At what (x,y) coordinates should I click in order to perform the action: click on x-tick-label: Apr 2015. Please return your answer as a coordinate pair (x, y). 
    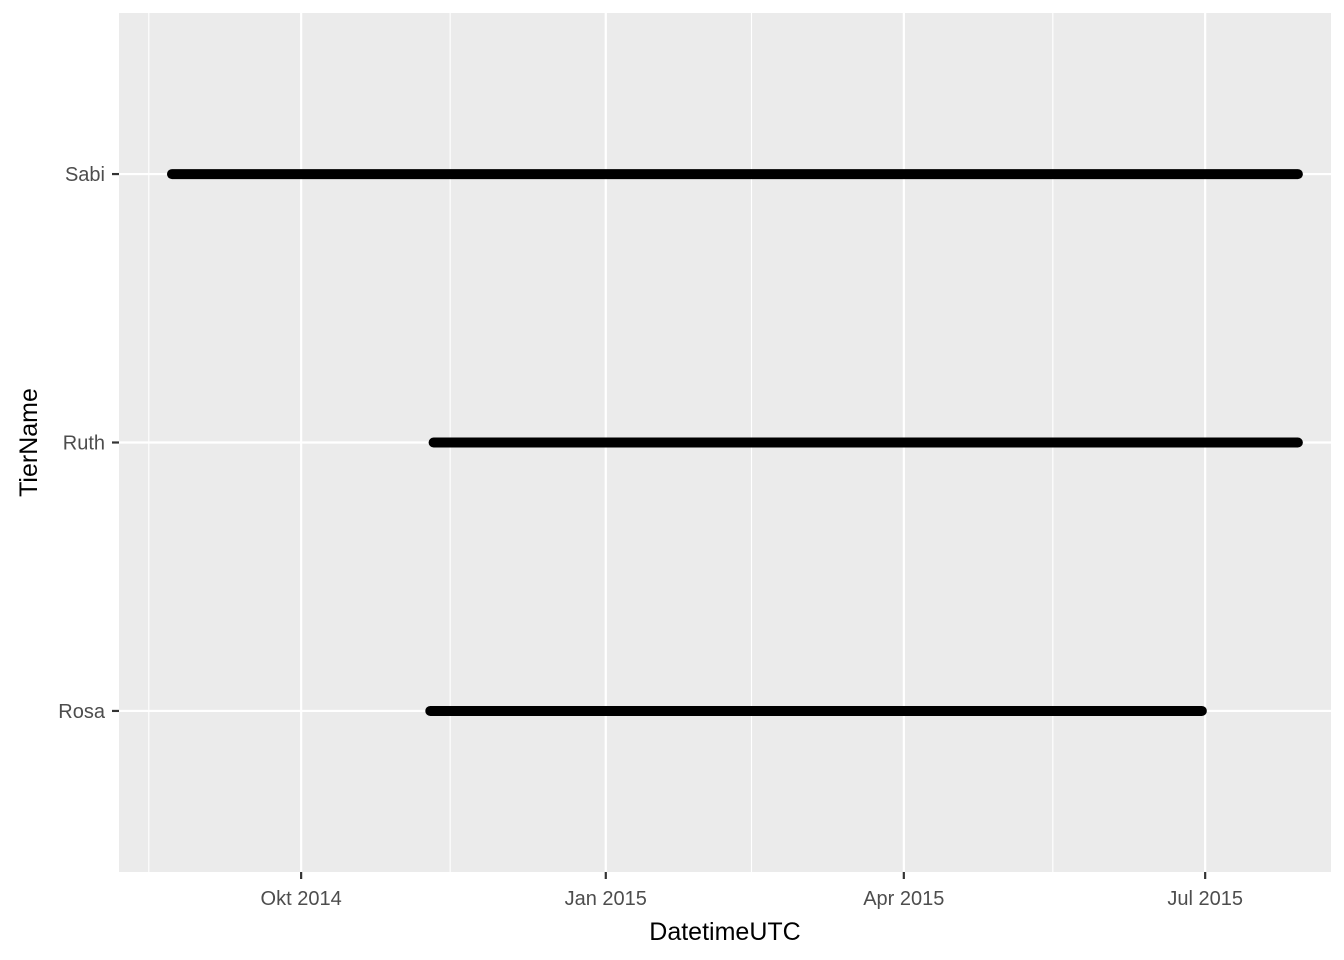
    Looking at the image, I should click on (903, 899).